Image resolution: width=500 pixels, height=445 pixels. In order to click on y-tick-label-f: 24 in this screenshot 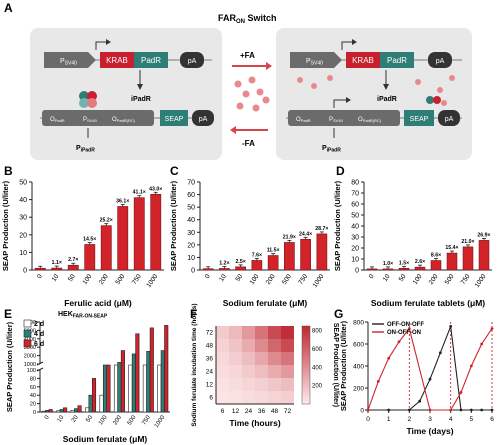, I will do `click(210, 372)`.